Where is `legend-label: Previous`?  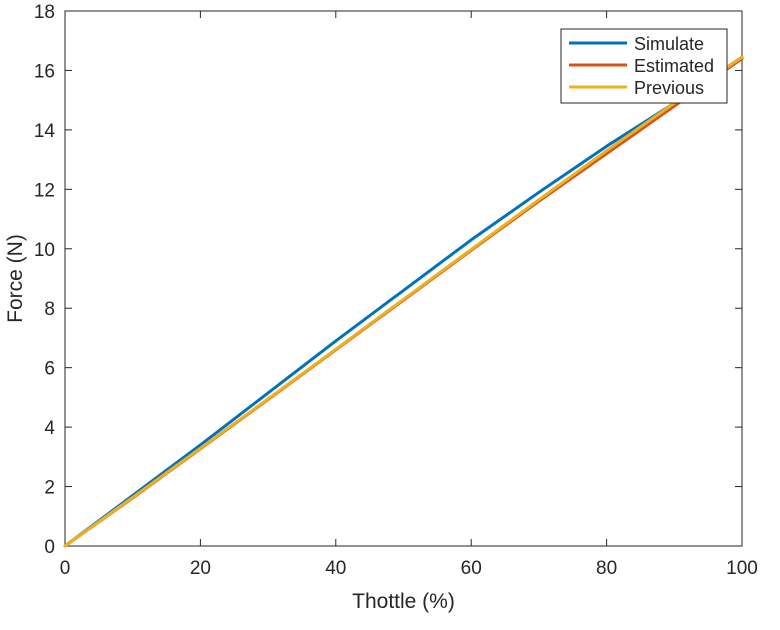
legend-label: Previous is located at coordinates (669, 88).